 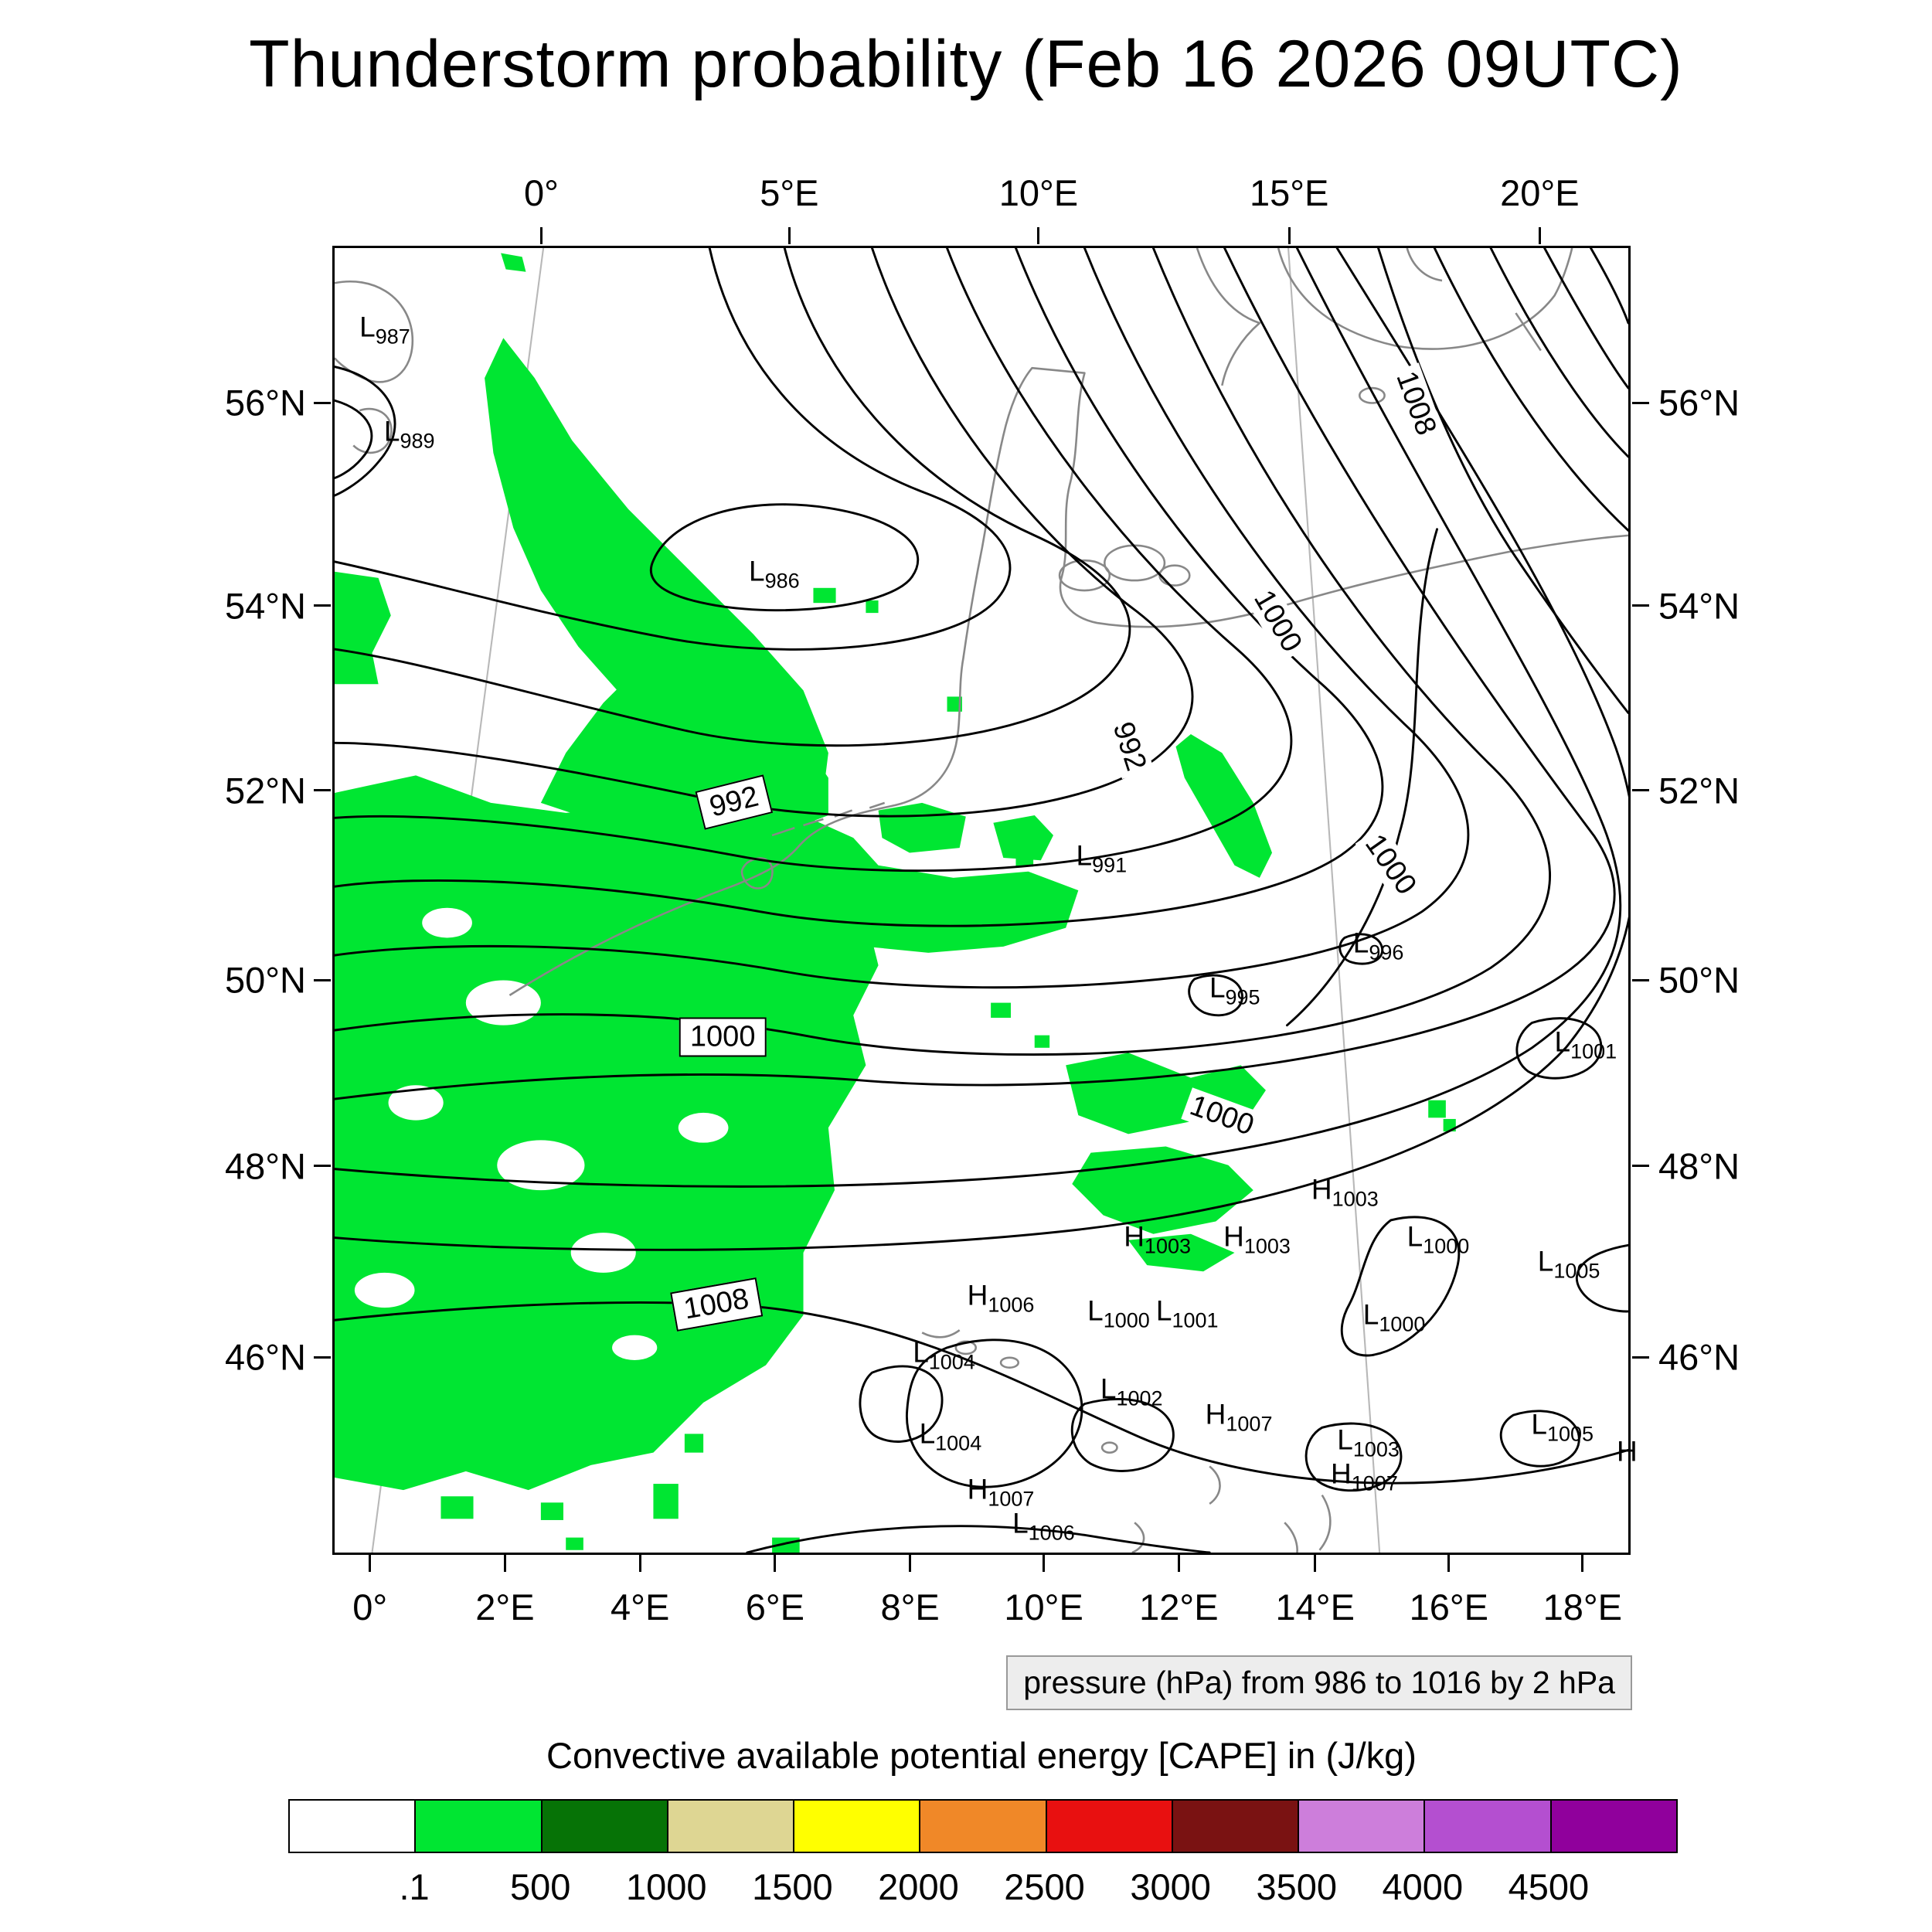 What do you see at coordinates (1132, 1392) in the screenshot?
I see `pressure-center-l1002: L1002` at bounding box center [1132, 1392].